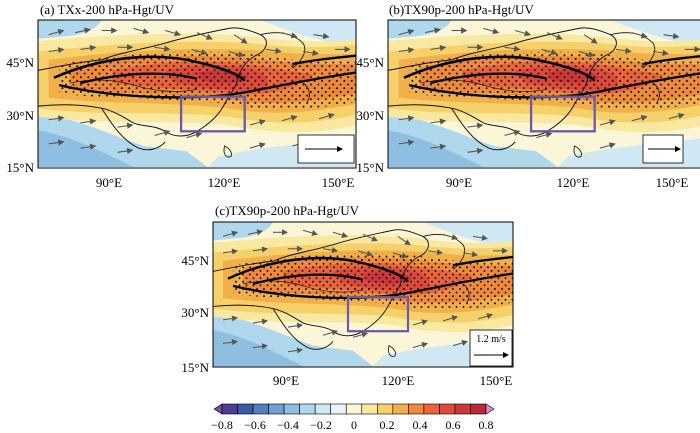  Describe the element at coordinates (20, 115) in the screenshot. I see `lat-tick-30-a: 30°N` at that location.